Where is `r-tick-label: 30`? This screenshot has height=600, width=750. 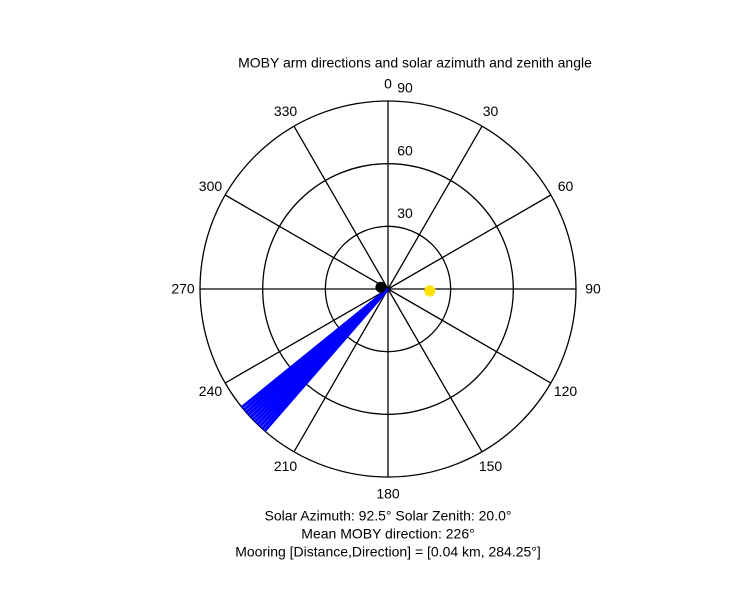
r-tick-label: 30 is located at coordinates (405, 213).